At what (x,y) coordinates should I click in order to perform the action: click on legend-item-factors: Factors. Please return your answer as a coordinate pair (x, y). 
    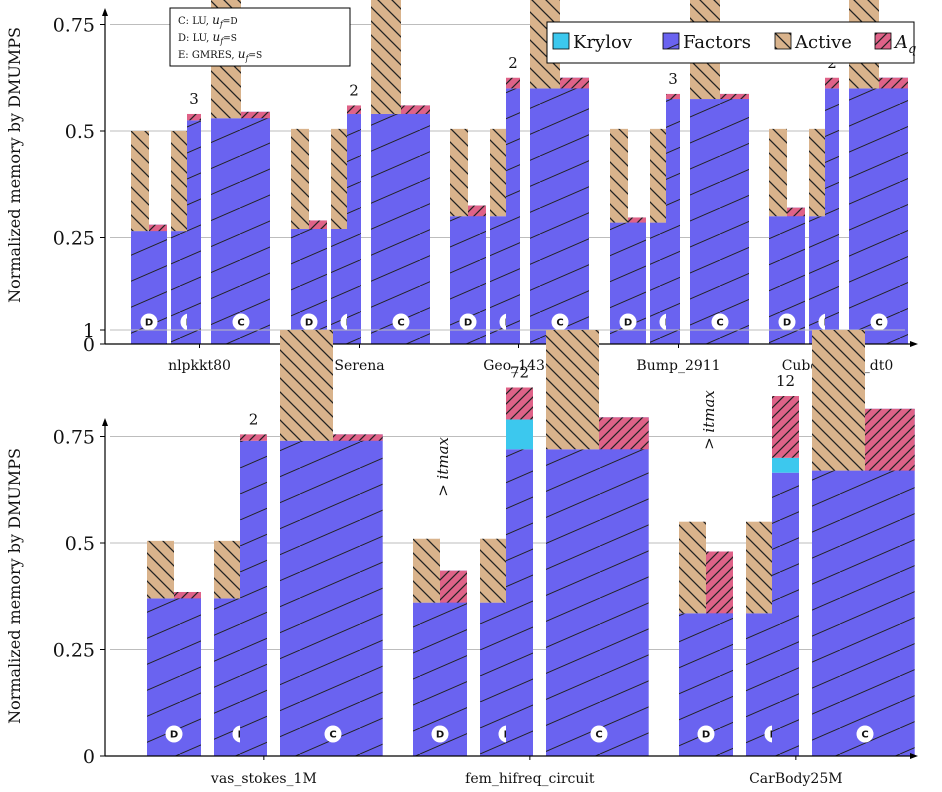
    Looking at the image, I should click on (706, 42).